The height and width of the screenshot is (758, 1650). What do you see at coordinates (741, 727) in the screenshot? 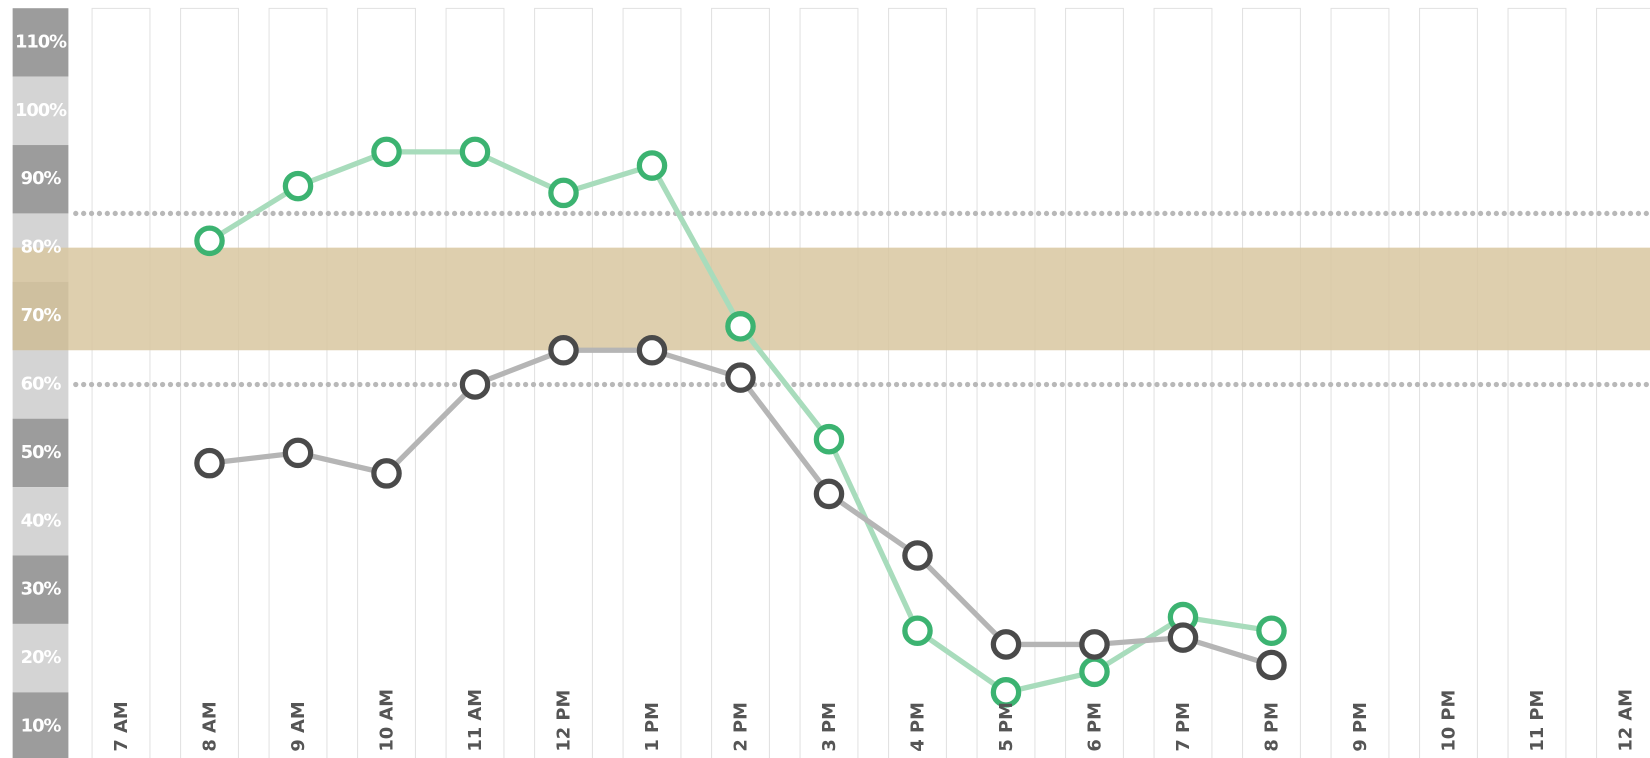
I see `x-tick-label: 2 PM` at bounding box center [741, 727].